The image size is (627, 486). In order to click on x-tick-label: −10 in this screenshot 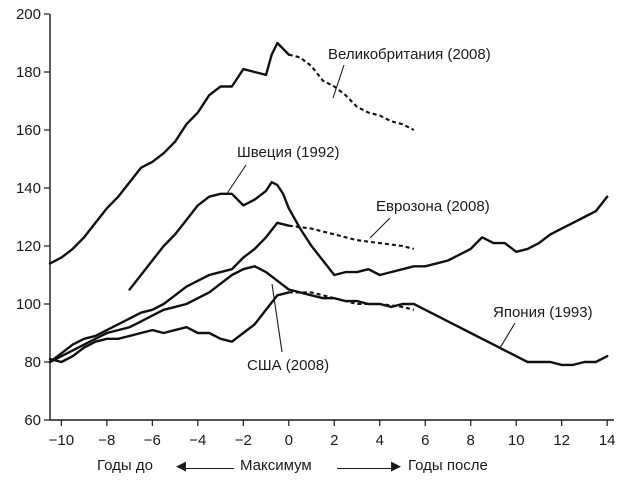, I will do `click(61, 440)`.